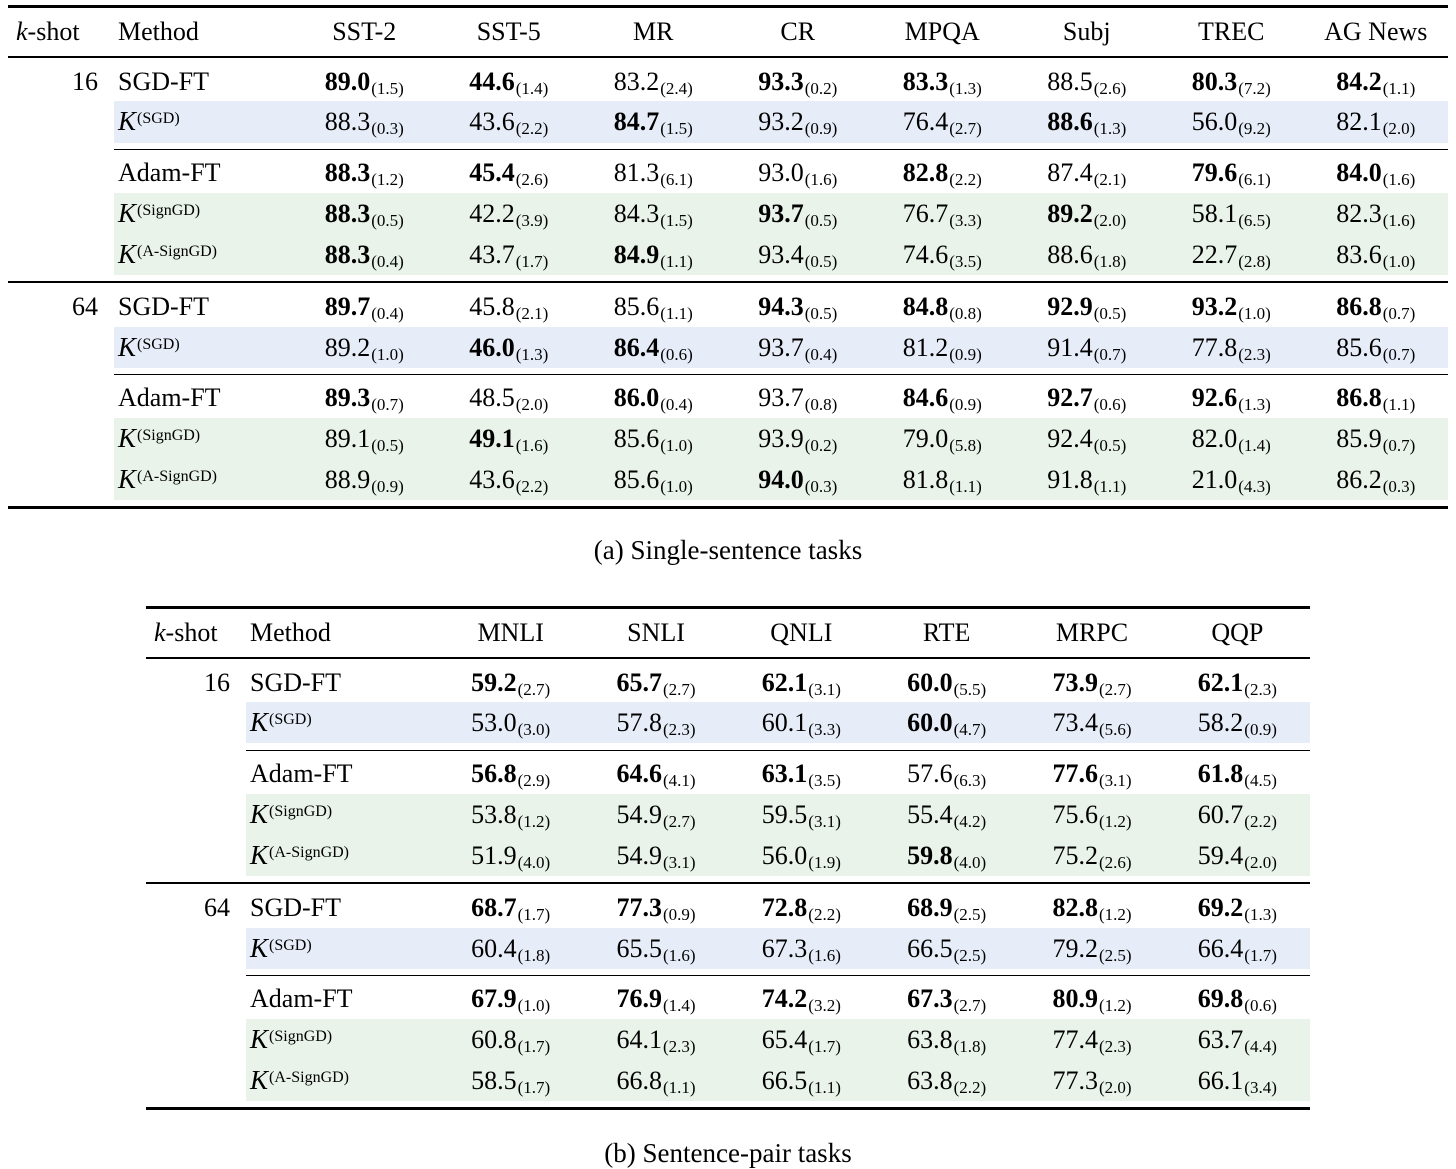  I want to click on score-value: 86.8, so click(1359, 398).